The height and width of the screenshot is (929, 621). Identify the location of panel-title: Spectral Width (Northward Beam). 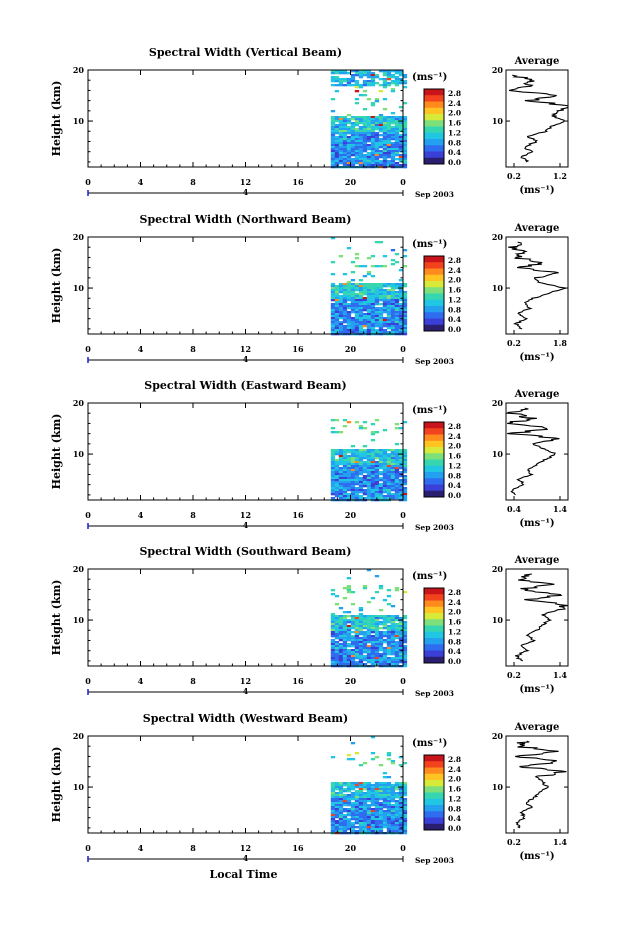
(246, 219).